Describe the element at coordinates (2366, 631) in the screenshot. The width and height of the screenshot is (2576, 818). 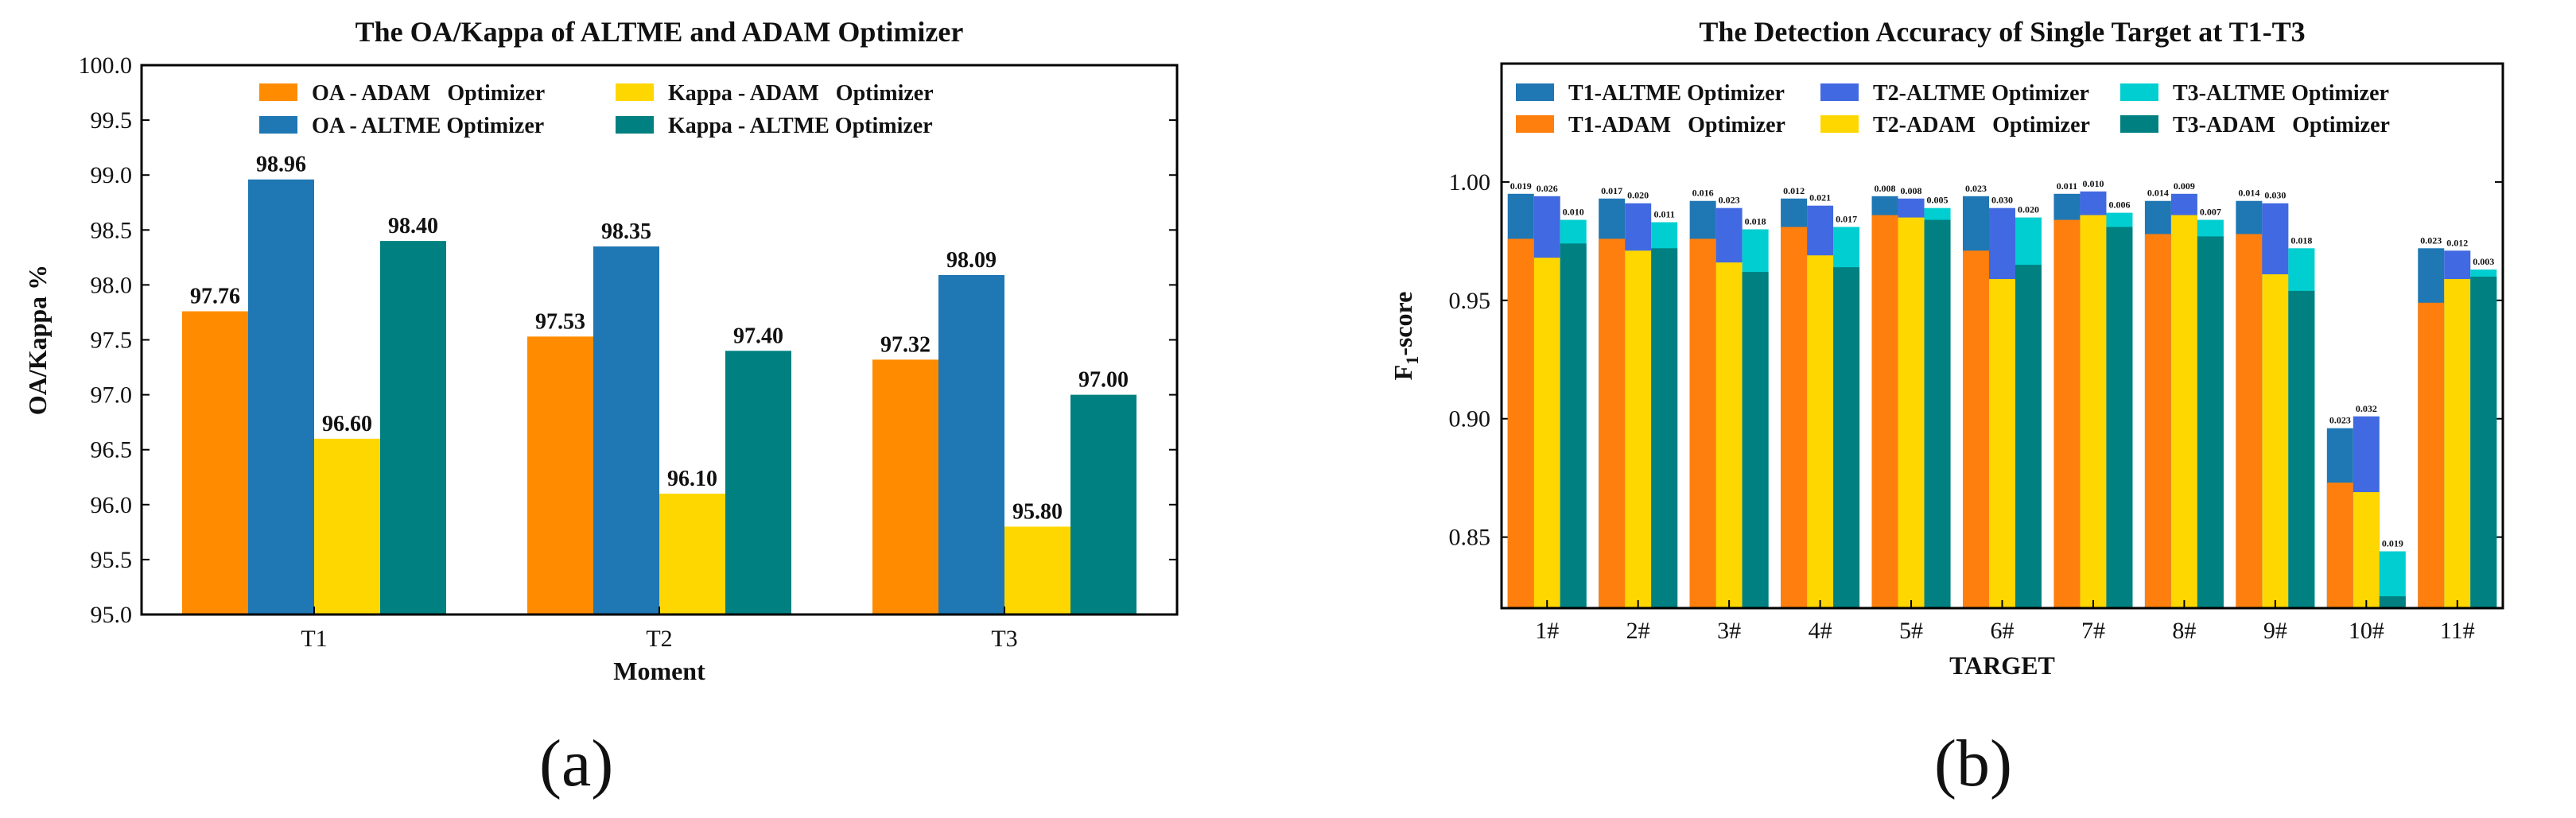
I see `x-tick-label-b: 10#` at that location.